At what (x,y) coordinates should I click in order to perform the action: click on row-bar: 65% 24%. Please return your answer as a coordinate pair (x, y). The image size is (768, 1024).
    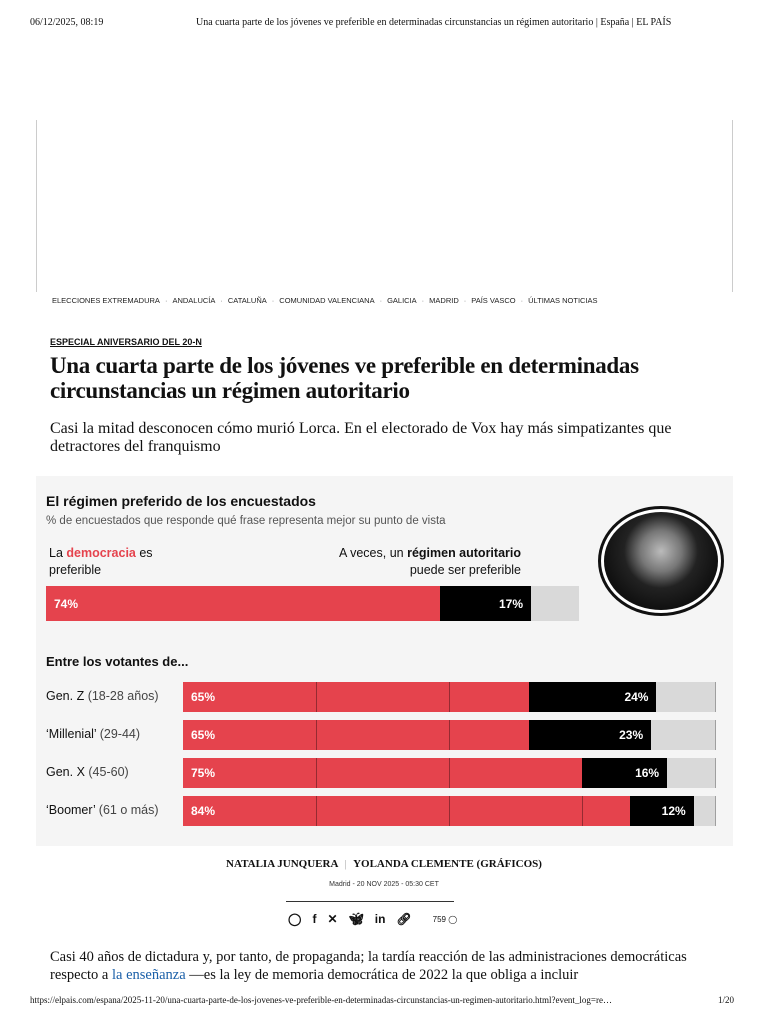
    Looking at the image, I should click on (449, 697).